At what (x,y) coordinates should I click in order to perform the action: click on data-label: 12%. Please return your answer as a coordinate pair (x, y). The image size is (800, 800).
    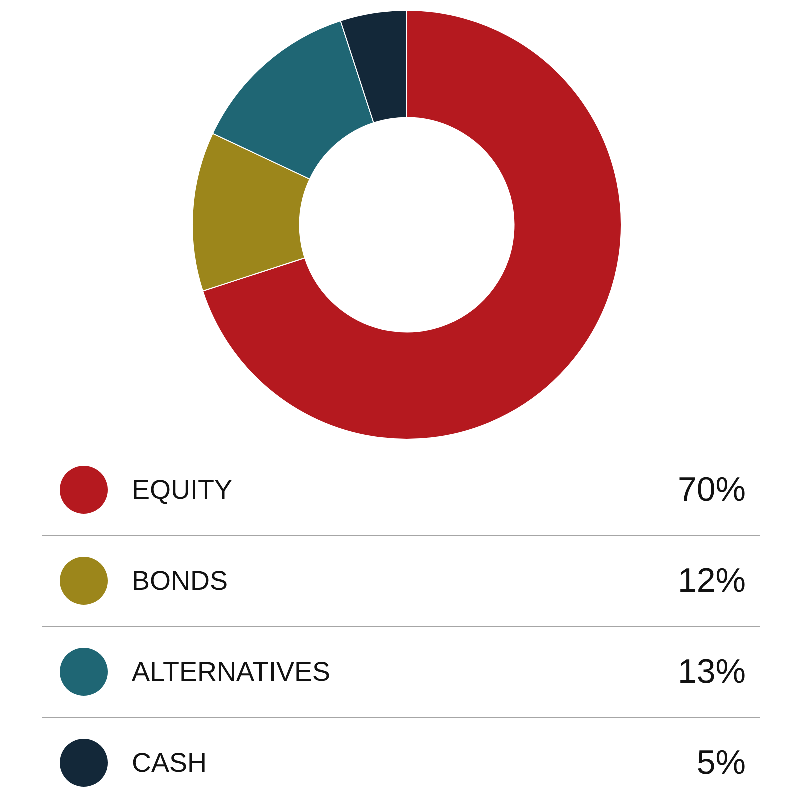
    Looking at the image, I should click on (712, 581).